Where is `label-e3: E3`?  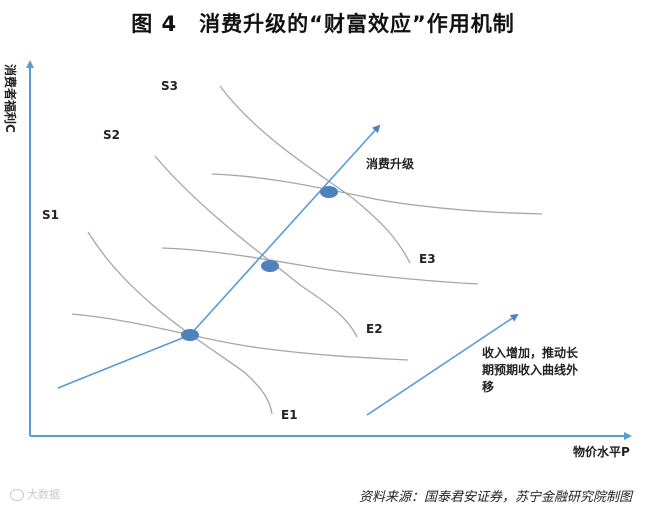 label-e3: E3 is located at coordinates (427, 259).